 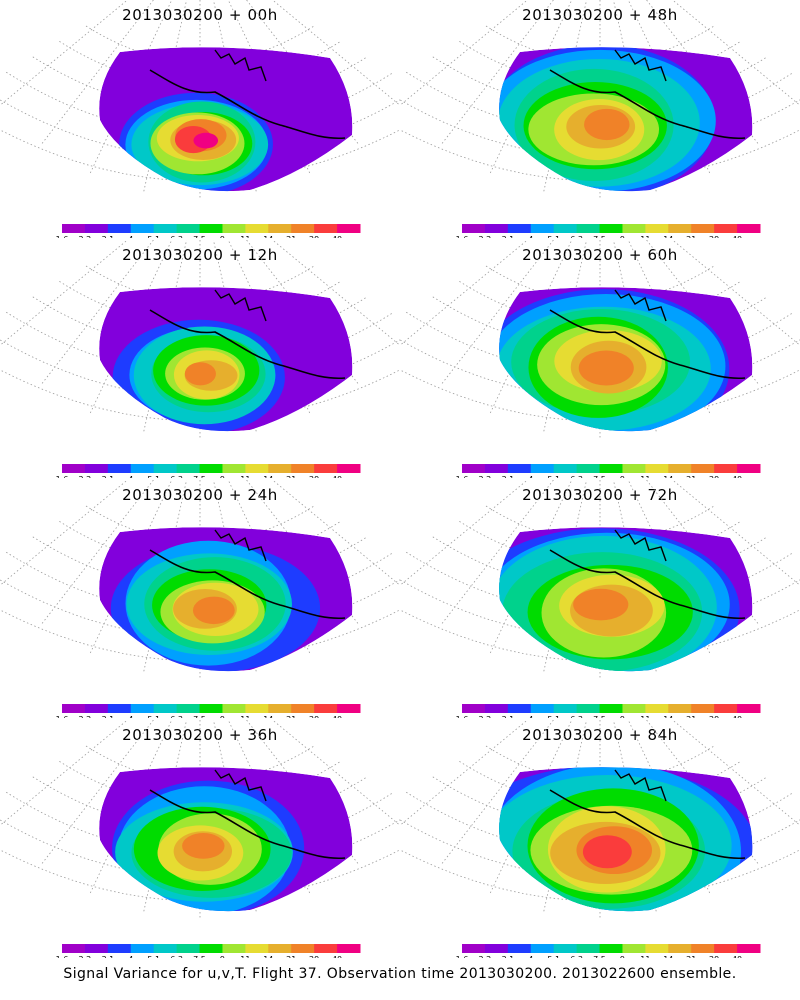 I want to click on panel-title: 2013030200 + 84h, so click(x=600, y=735).